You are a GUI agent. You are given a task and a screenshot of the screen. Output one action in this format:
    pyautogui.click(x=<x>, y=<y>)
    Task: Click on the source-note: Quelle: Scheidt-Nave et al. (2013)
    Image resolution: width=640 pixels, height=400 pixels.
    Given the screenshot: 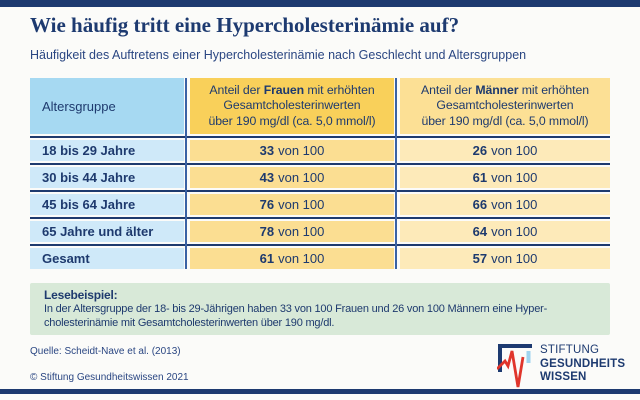 What is the action you would take?
    pyautogui.click(x=105, y=351)
    